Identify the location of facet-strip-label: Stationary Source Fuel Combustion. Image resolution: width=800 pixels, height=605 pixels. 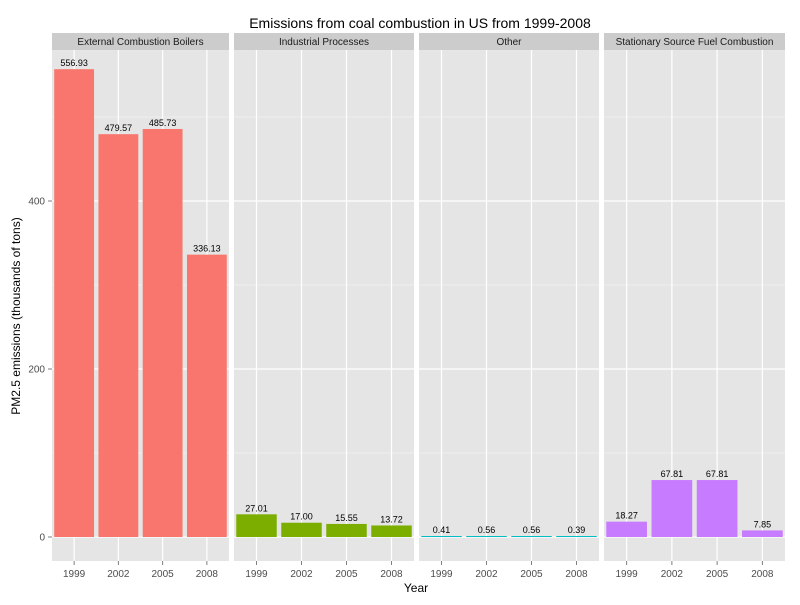
(695, 42).